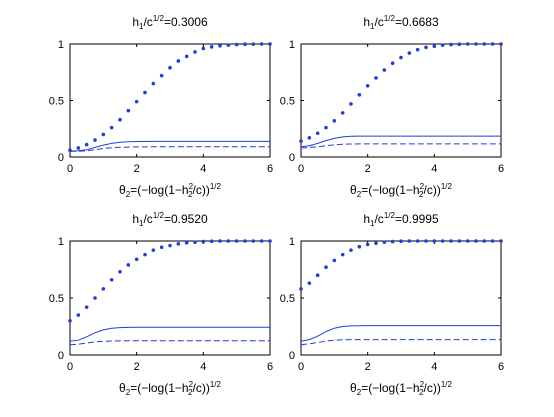  Describe the element at coordinates (401, 219) in the screenshot. I see `subplot-title: h1/c1/2=0.9995` at that location.